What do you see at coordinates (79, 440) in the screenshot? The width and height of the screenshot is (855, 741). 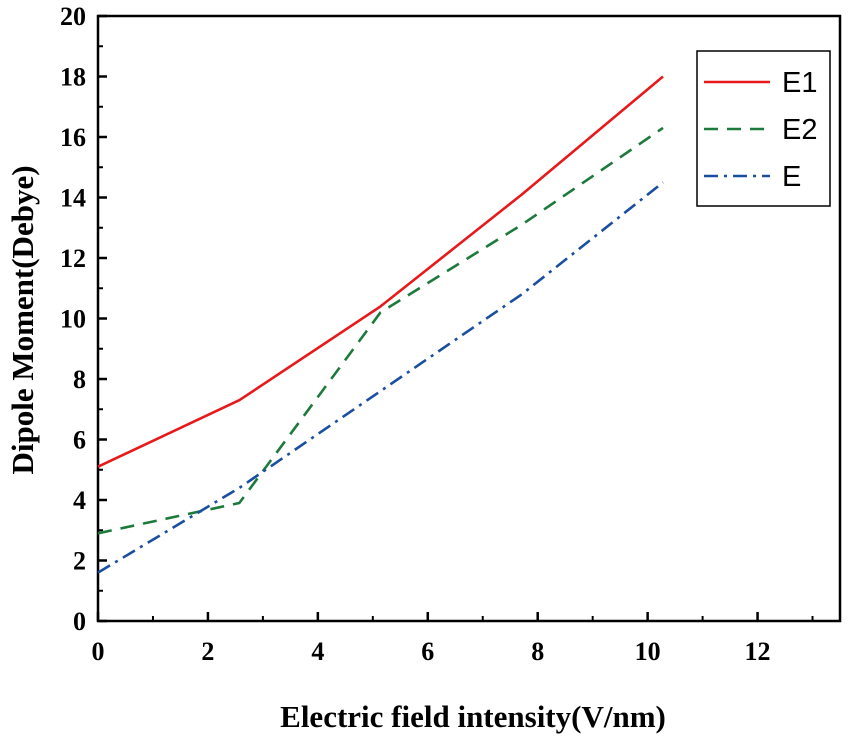 I see `y-tick-label: 6` at bounding box center [79, 440].